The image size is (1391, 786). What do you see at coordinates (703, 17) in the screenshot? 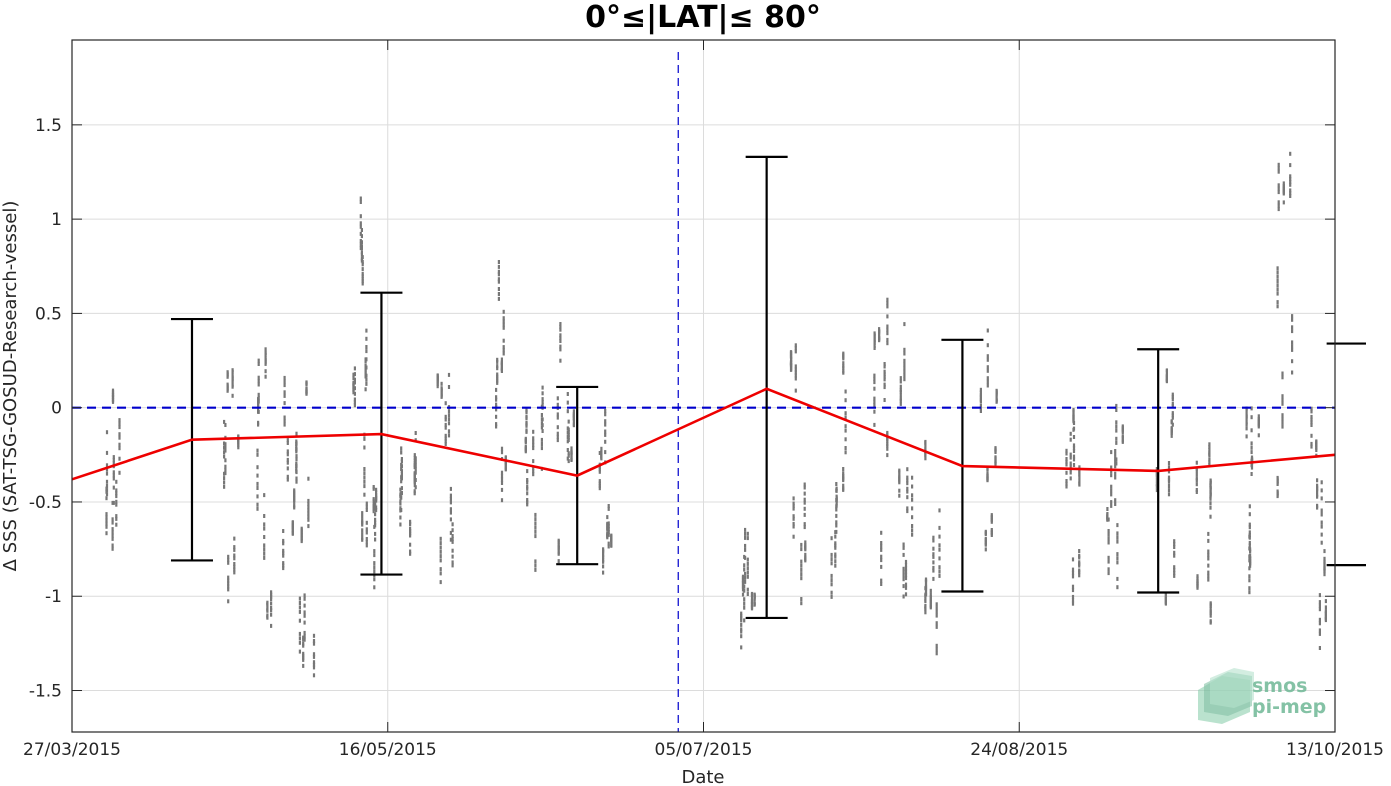
I see `chart-title: 0°≤|LAT|≤ 80°` at bounding box center [703, 17].